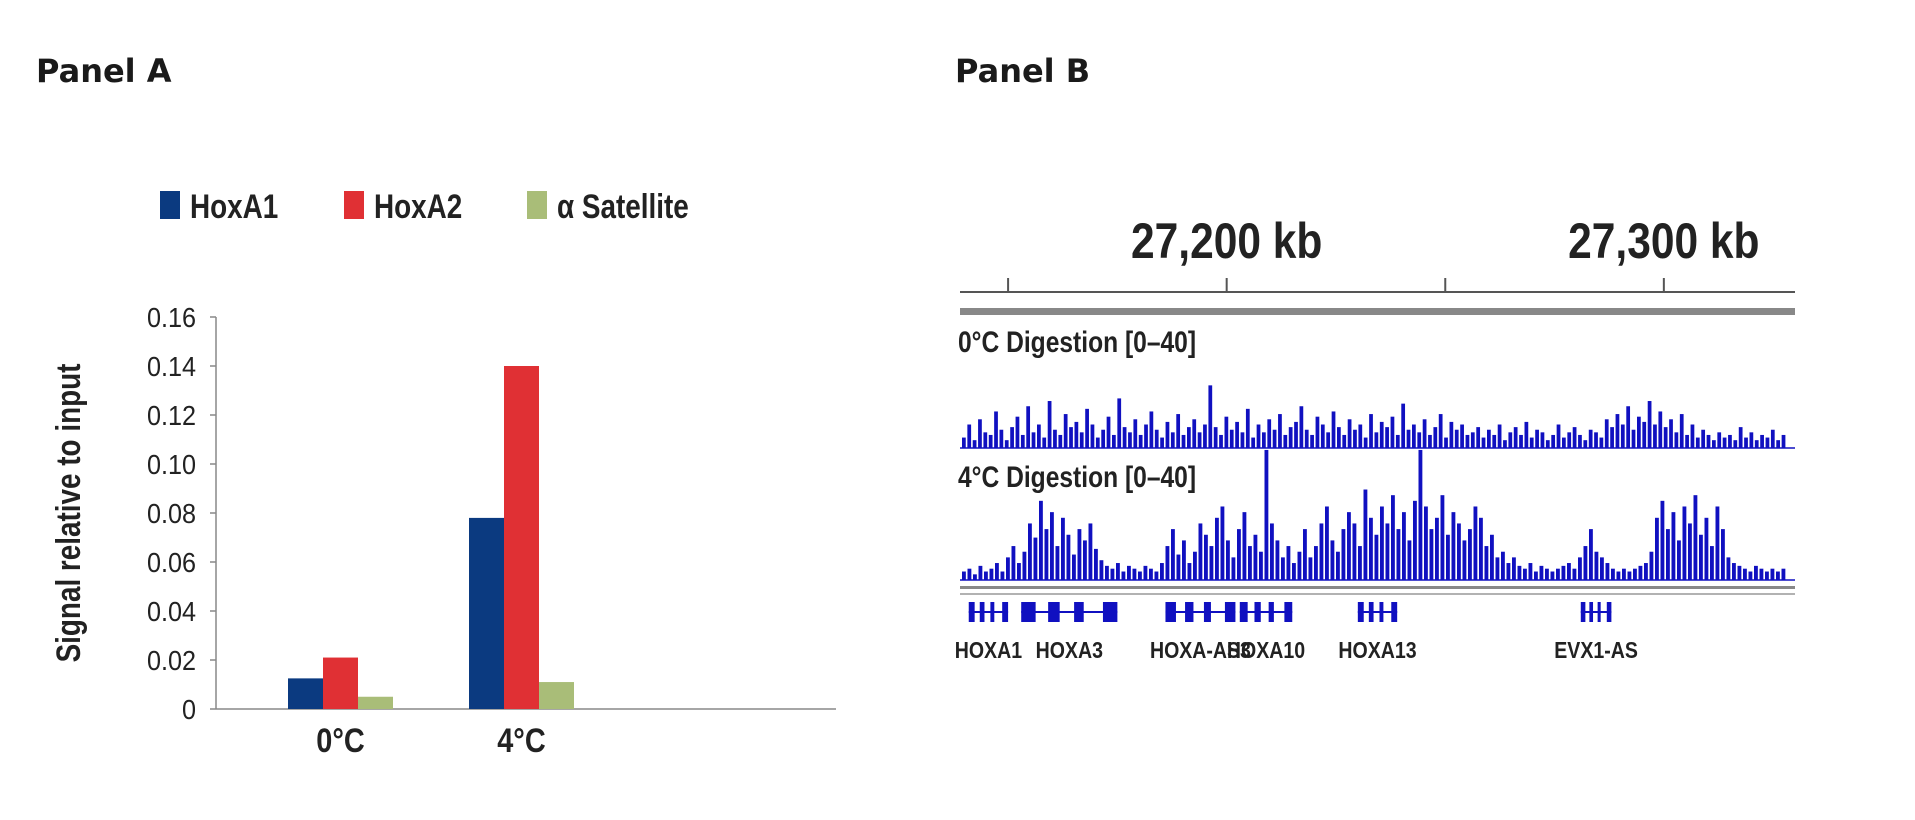 The height and width of the screenshot is (820, 1915). Describe the element at coordinates (1663, 241) in the screenshot. I see `coordinate-label-1: 27,300 kb` at that location.